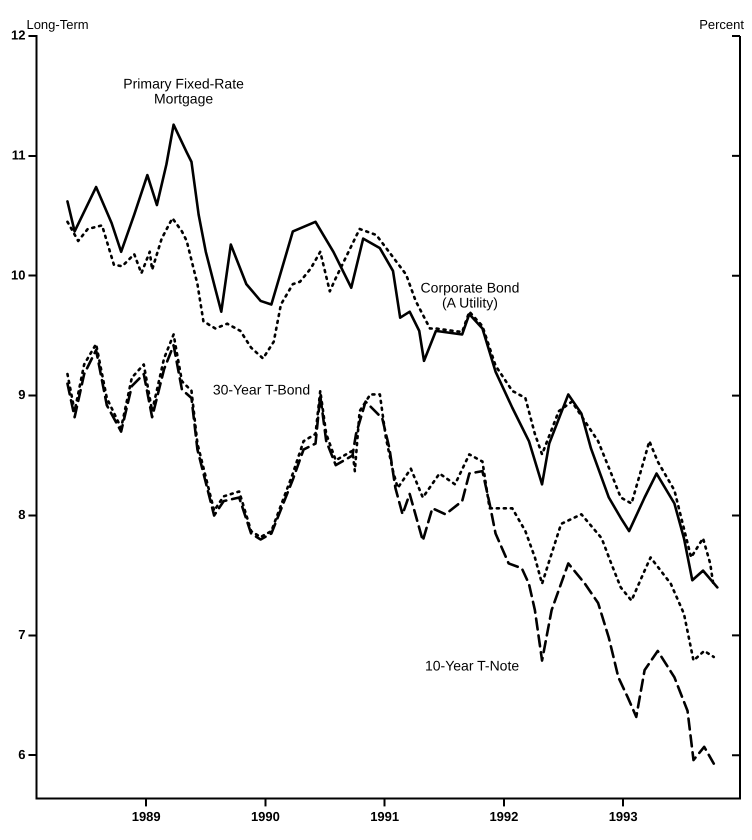 The height and width of the screenshot is (840, 752). What do you see at coordinates (22, 634) in the screenshot?
I see `y-tick-label: 7` at bounding box center [22, 634].